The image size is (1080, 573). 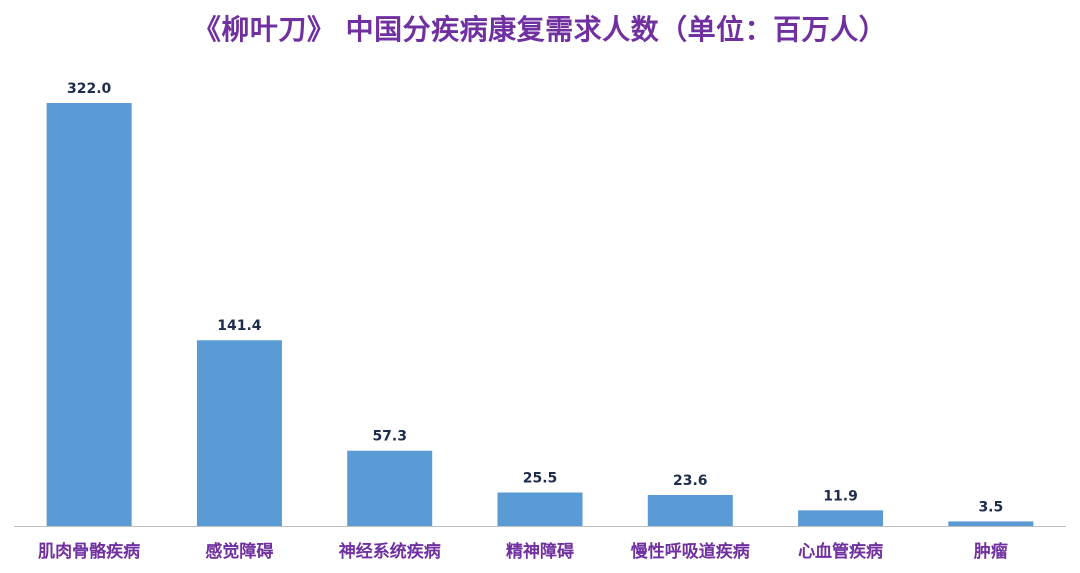 I want to click on value-label-6: 11.9, so click(x=840, y=496).